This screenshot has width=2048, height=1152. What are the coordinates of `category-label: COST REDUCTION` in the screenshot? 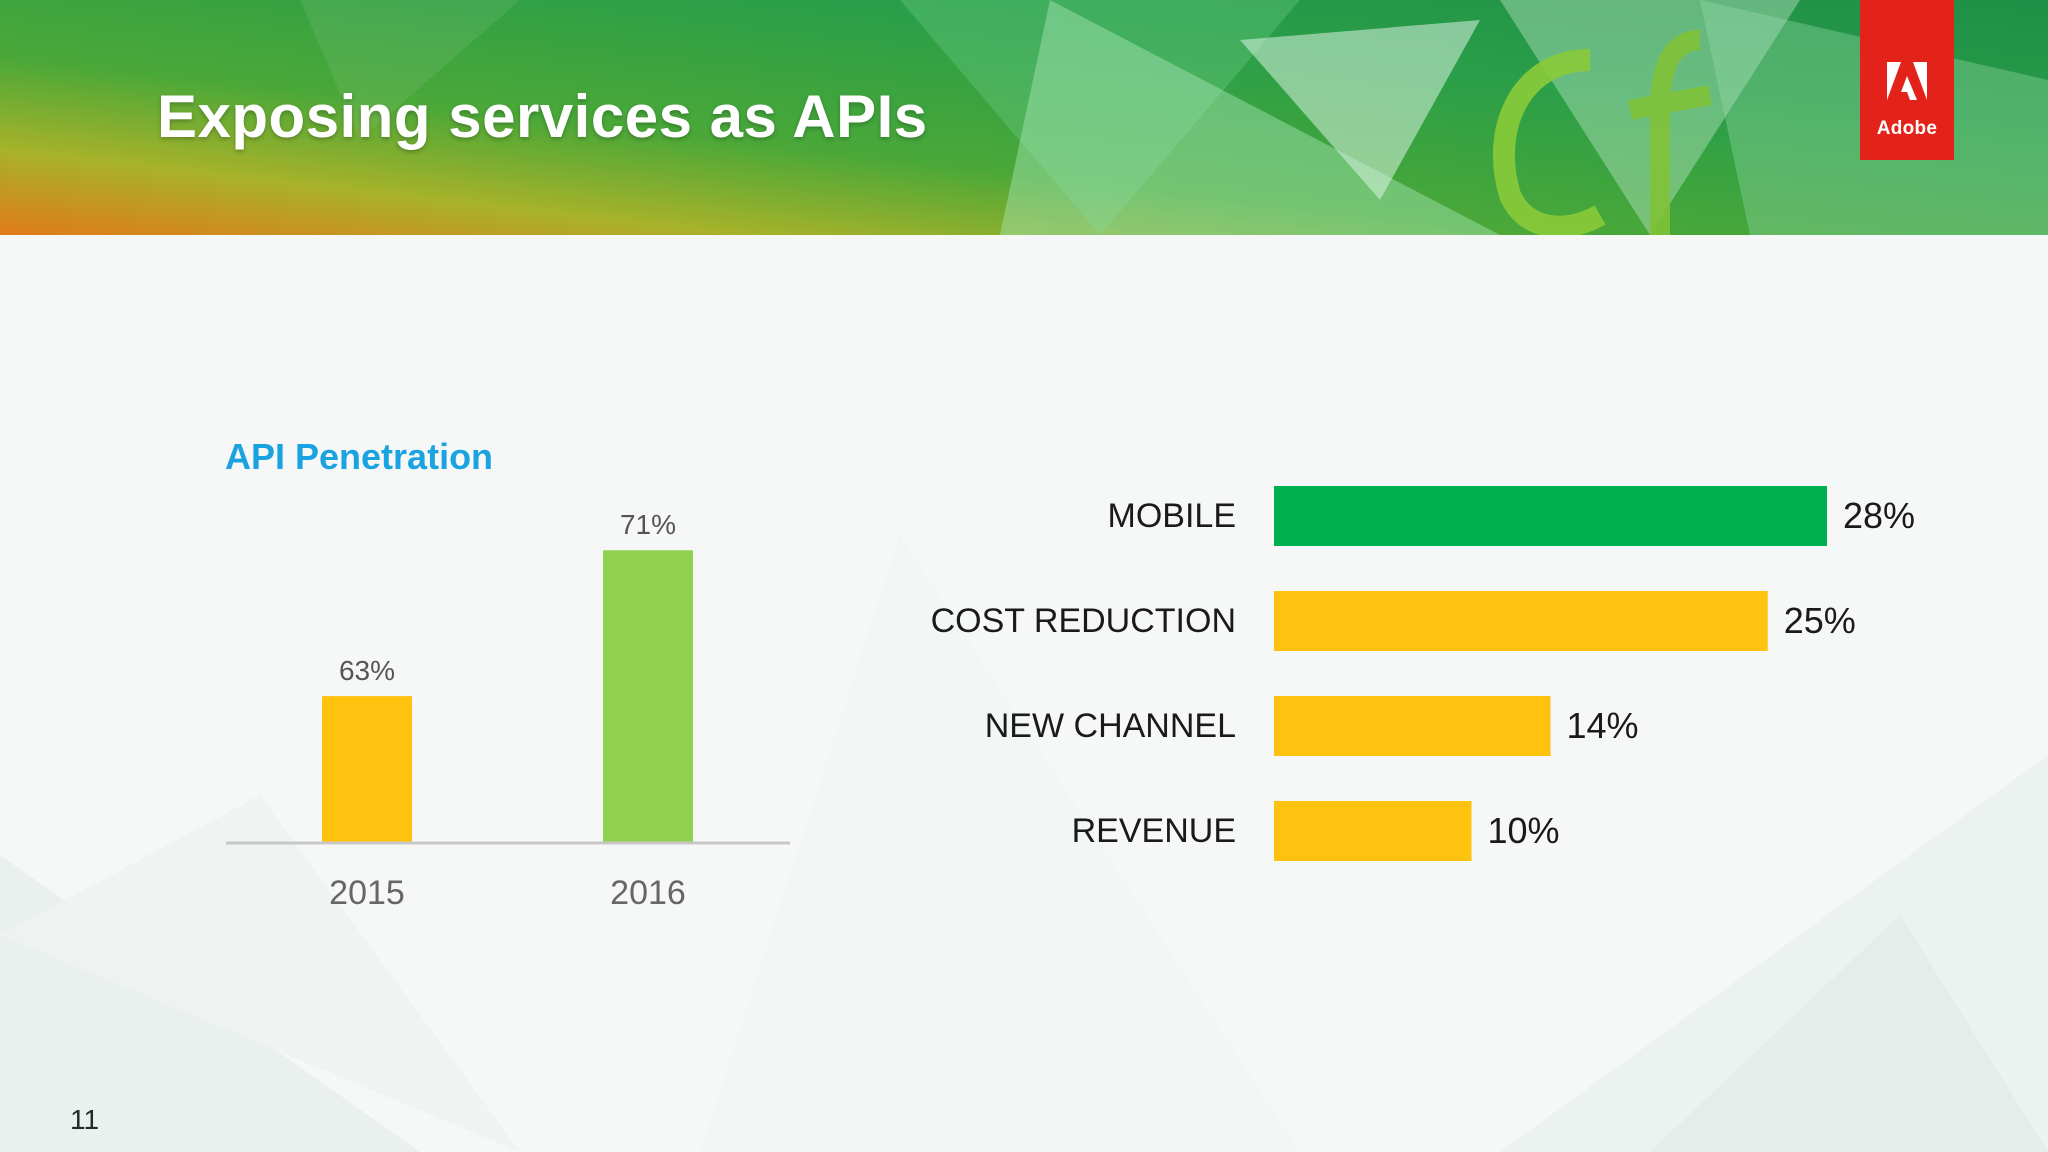 It's located at (1083, 621).